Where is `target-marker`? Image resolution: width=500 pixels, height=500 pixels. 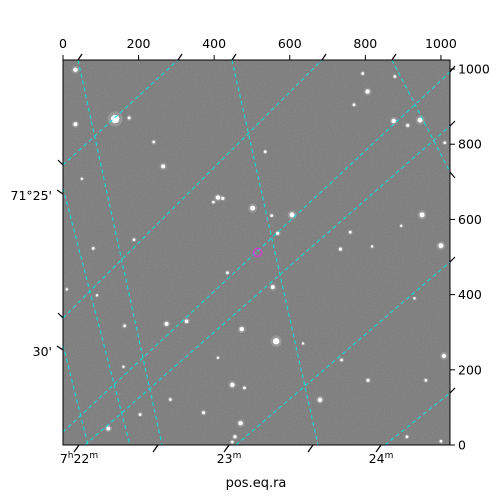 target-marker is located at coordinates (257, 252).